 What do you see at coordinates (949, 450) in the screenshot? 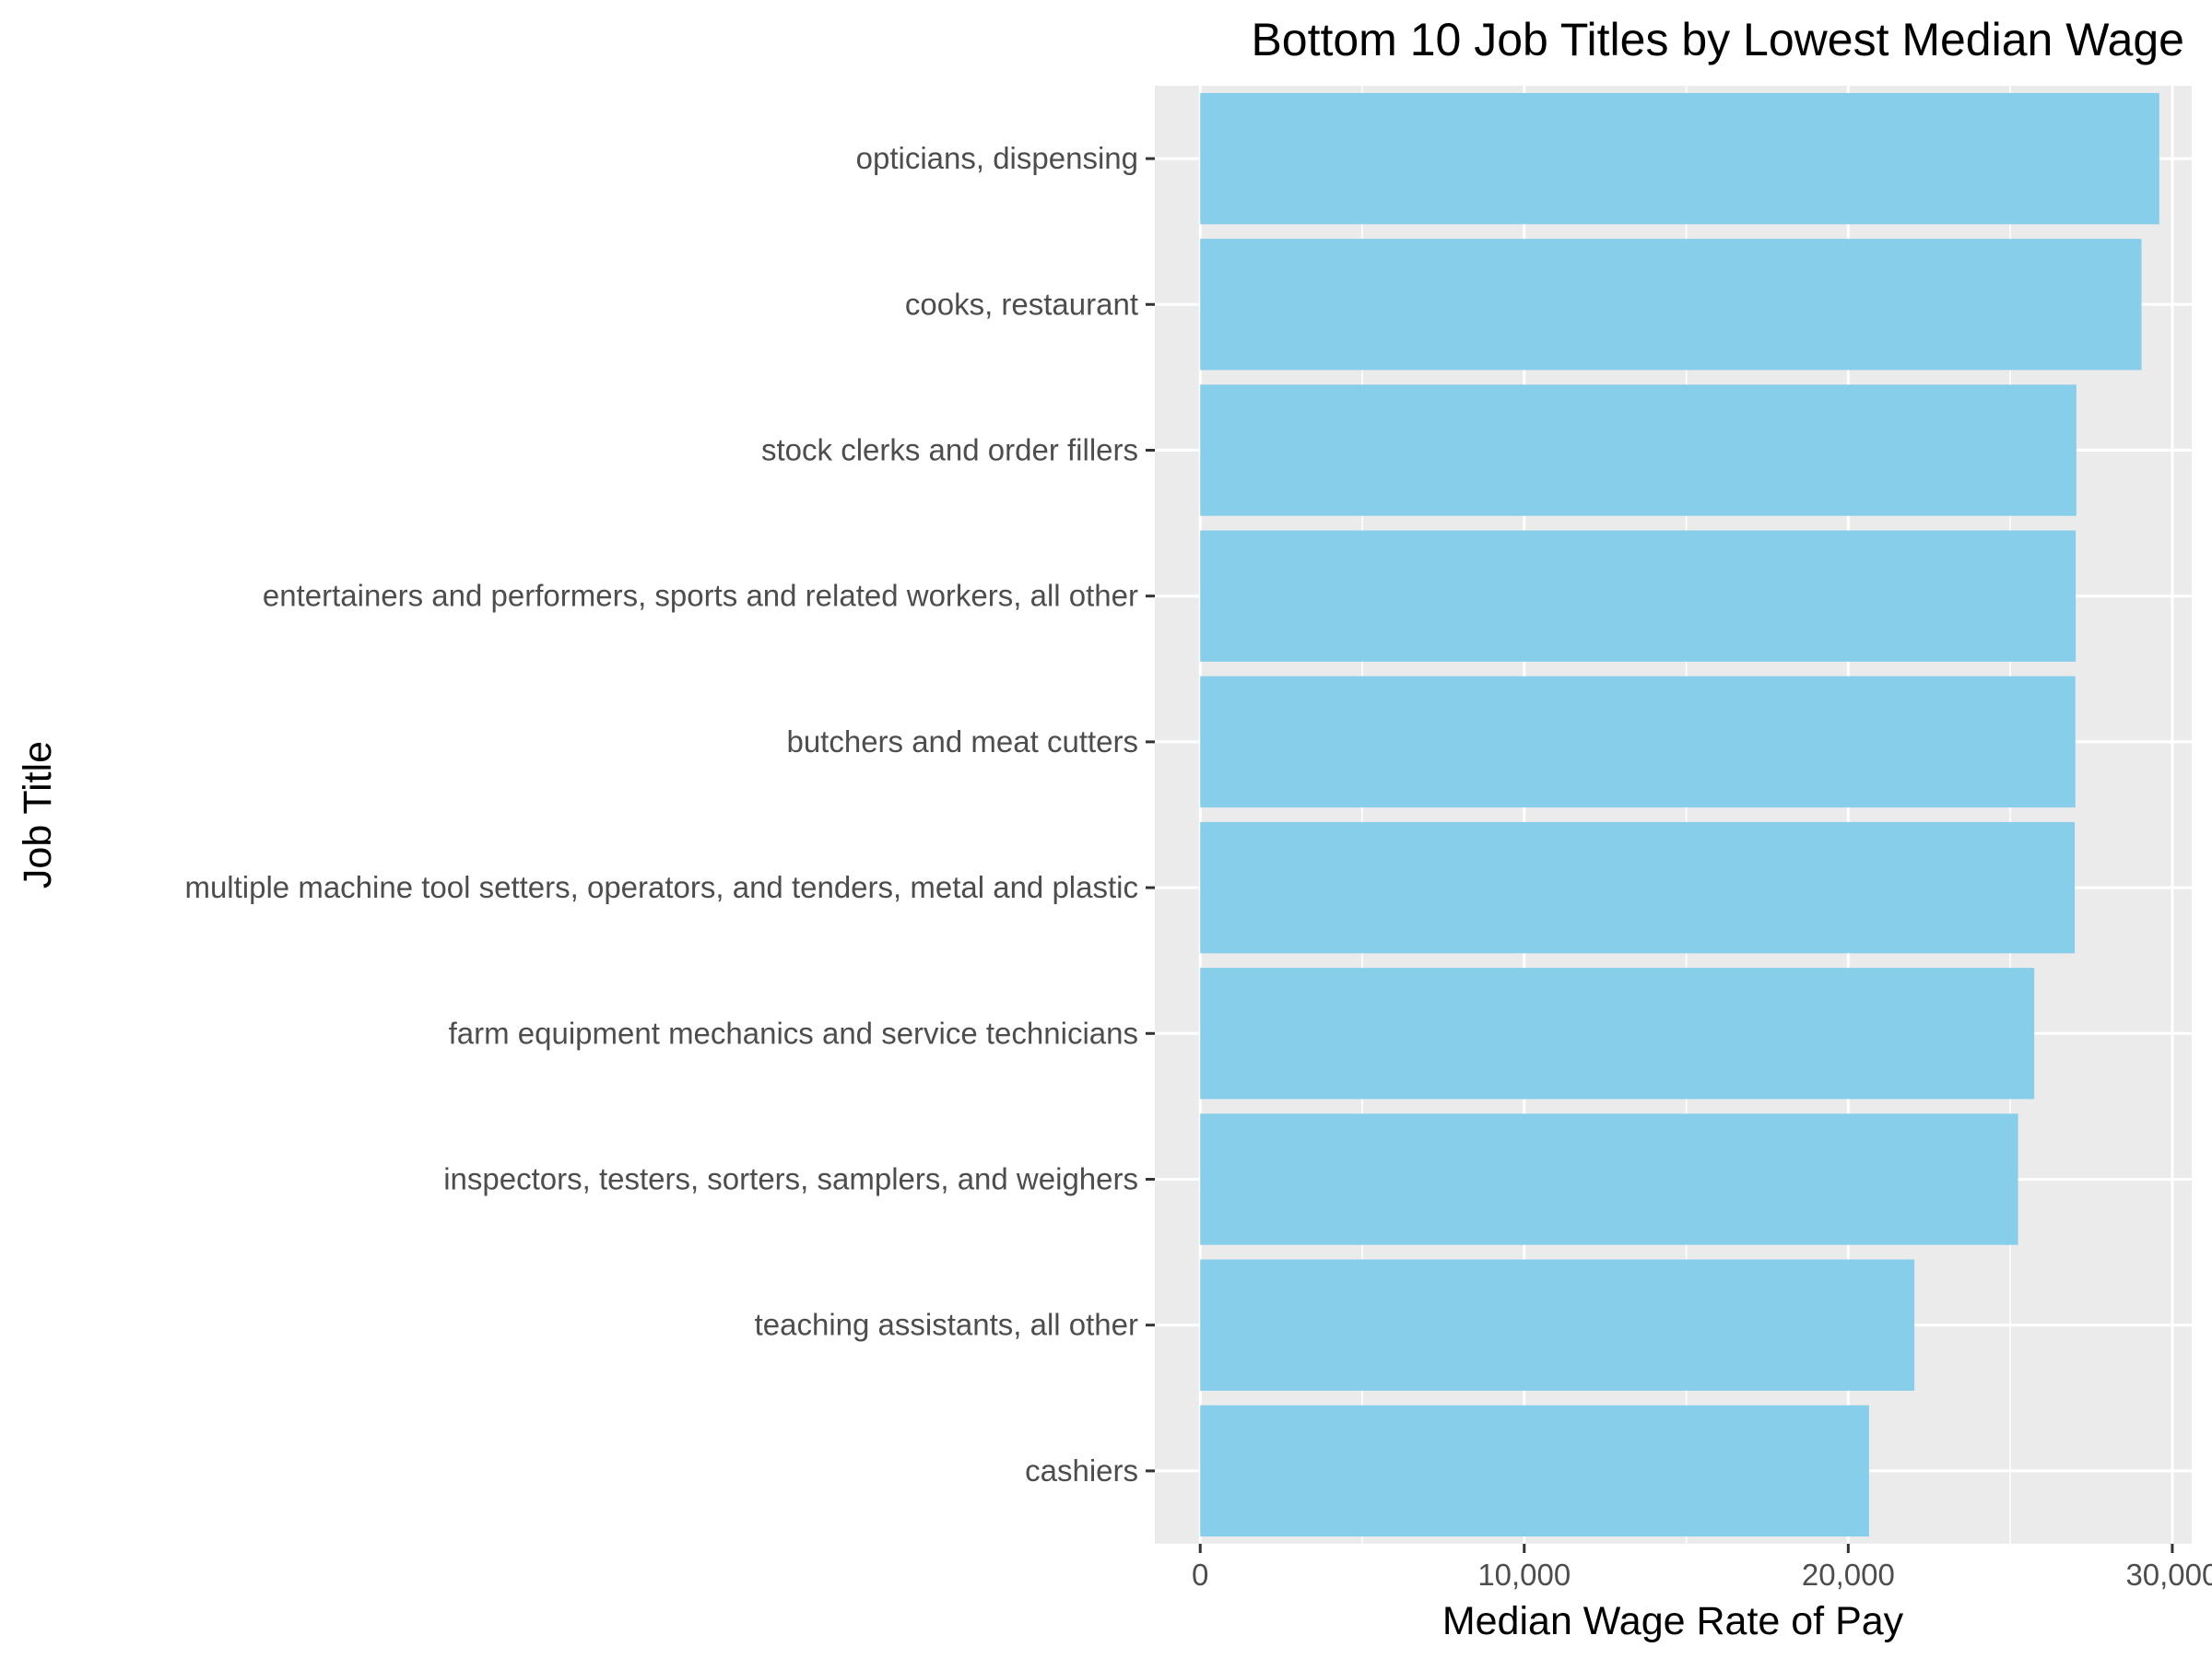
I see `y-tick-label: stock clerks and order fillers` at bounding box center [949, 450].